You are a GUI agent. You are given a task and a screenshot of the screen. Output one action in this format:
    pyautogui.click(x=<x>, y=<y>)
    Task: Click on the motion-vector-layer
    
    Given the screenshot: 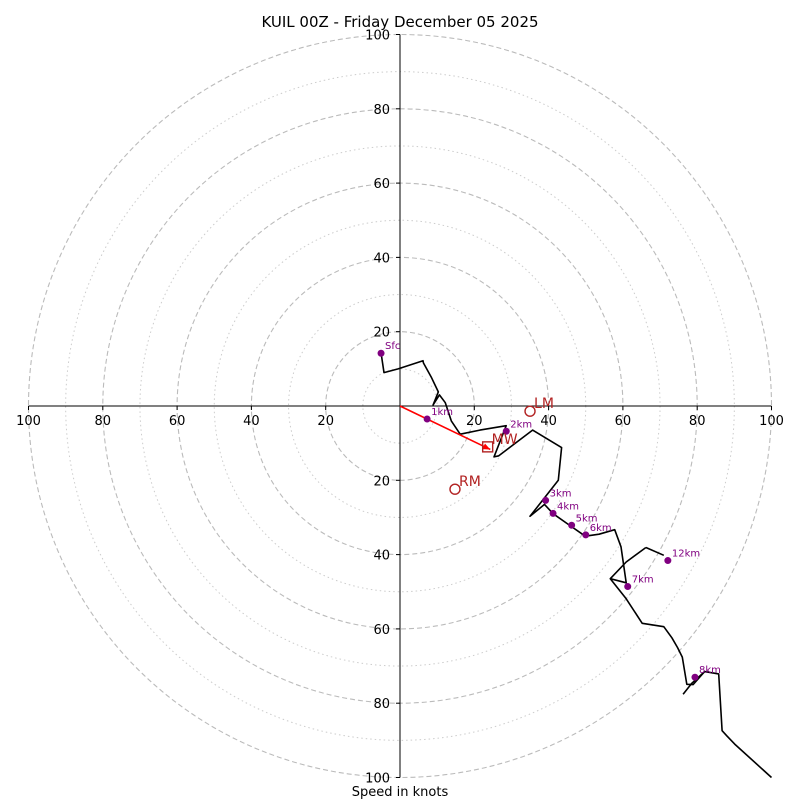 What is the action you would take?
    pyautogui.click(x=445, y=428)
    